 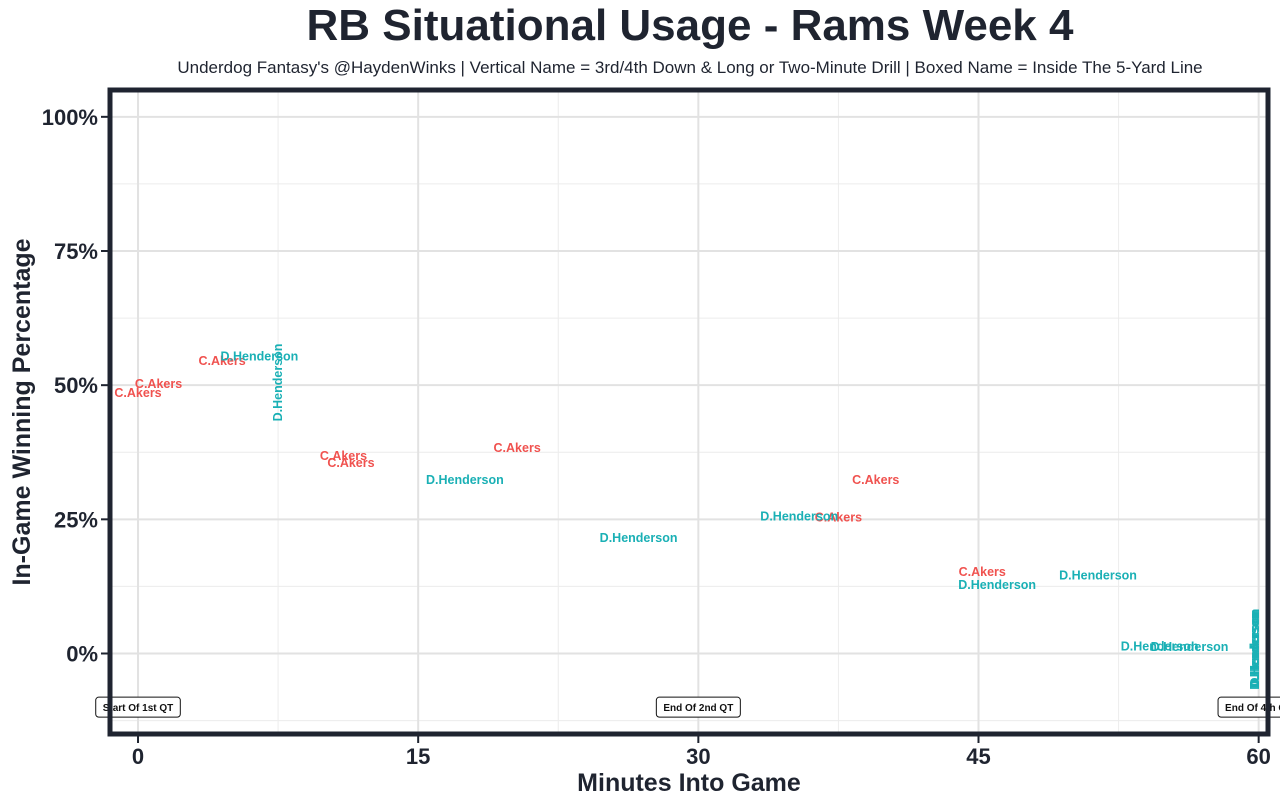 I want to click on quarter-marker-label: End Of 2nd QT, so click(x=698, y=708).